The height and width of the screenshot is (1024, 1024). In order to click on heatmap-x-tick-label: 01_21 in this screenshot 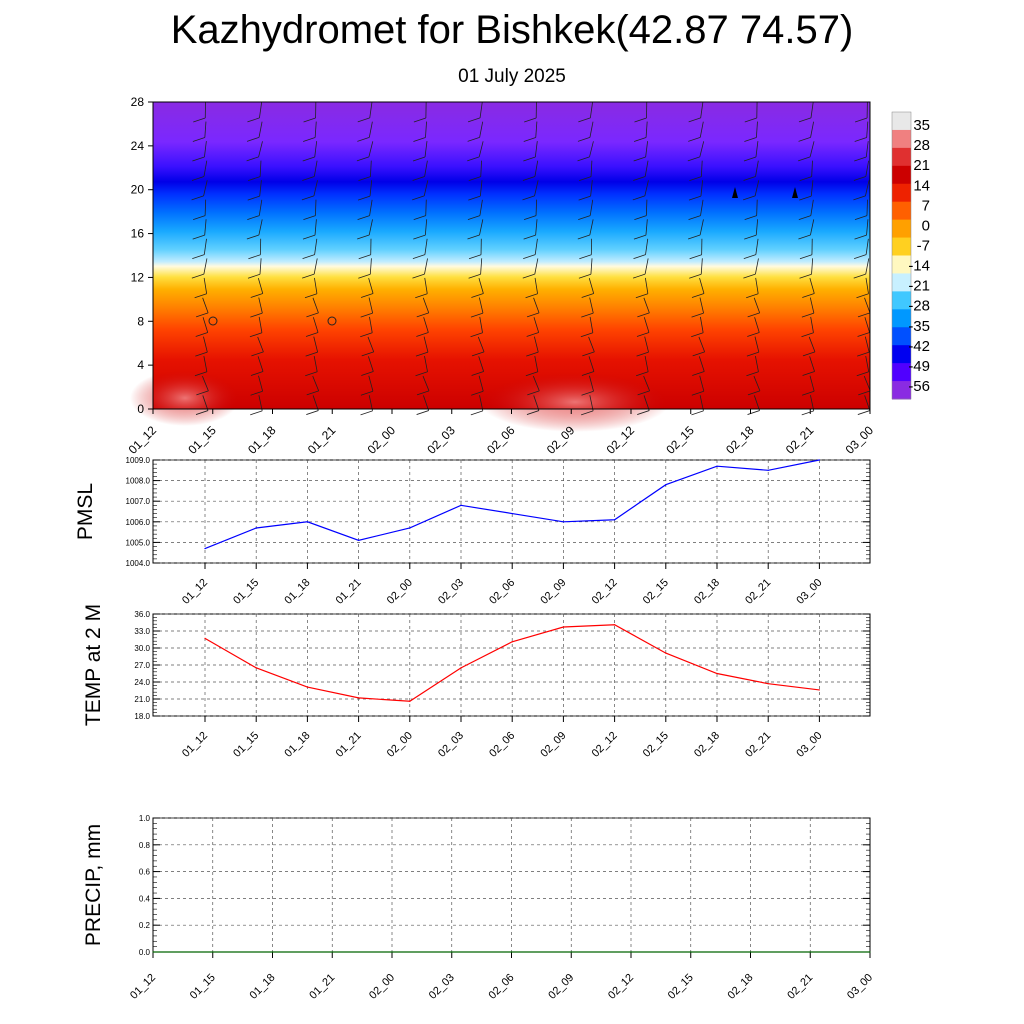, I will do `click(322, 440)`.